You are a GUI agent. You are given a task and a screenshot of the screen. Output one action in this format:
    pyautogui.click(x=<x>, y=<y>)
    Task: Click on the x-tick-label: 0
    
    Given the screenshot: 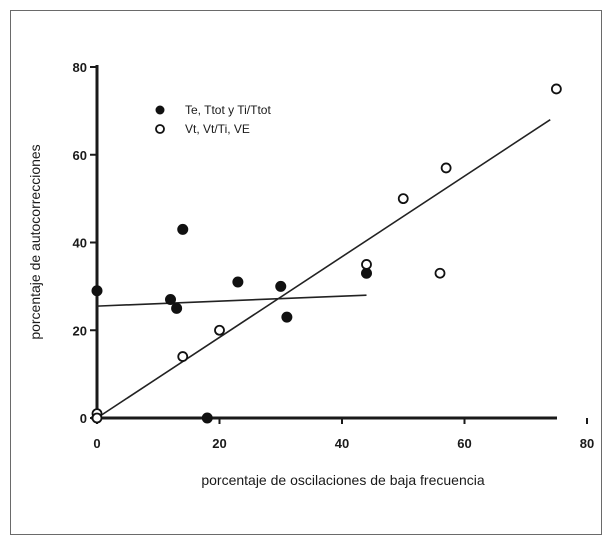 What is the action you would take?
    pyautogui.click(x=96, y=443)
    